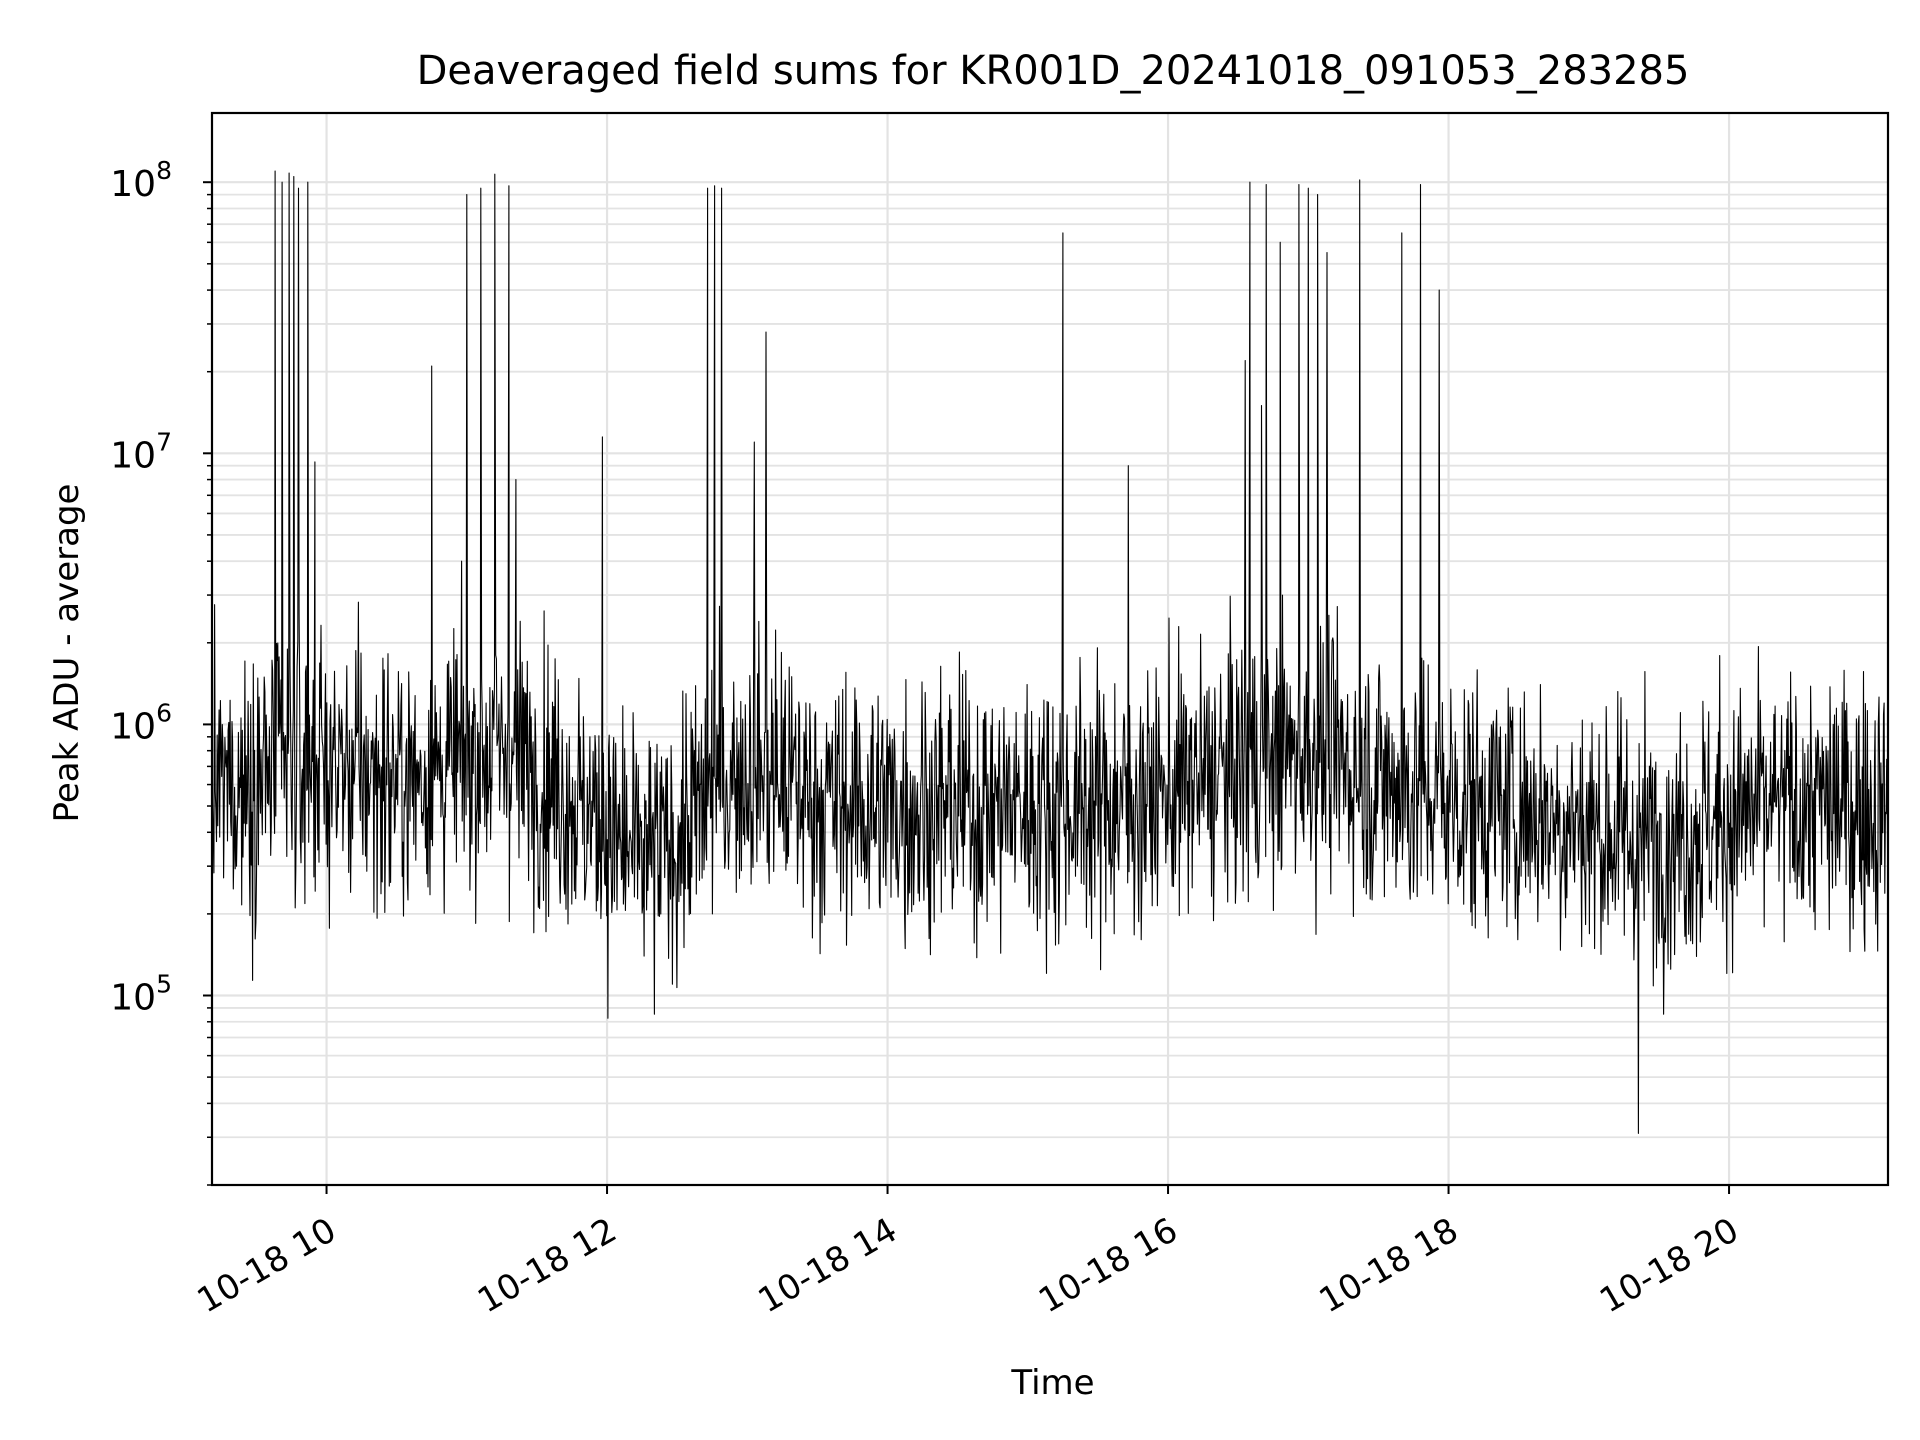 The height and width of the screenshot is (1440, 1920). What do you see at coordinates (1052, 1383) in the screenshot?
I see `x-axis-label: Time` at bounding box center [1052, 1383].